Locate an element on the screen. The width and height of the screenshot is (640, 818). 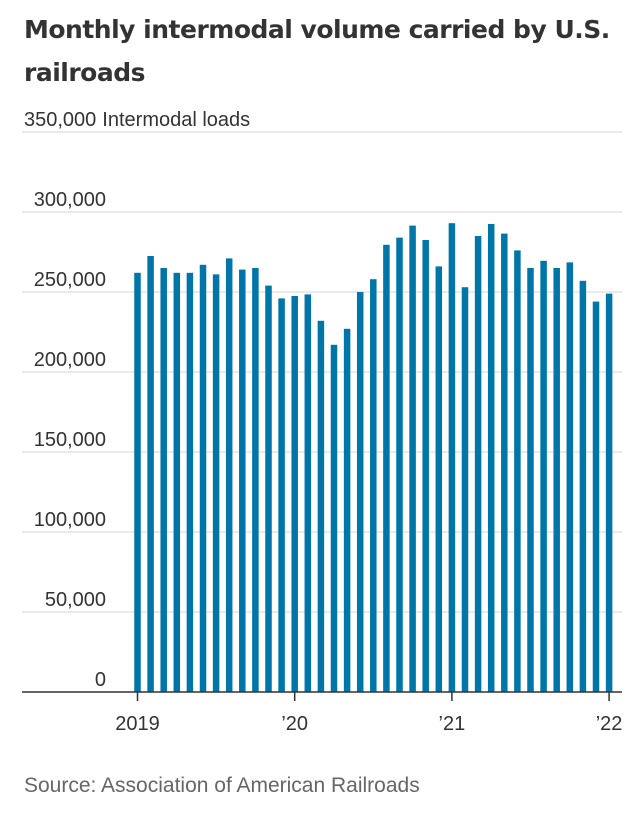
x-axis-labels: 2019 ’20 ’21 ’22 is located at coordinates (368, 713).